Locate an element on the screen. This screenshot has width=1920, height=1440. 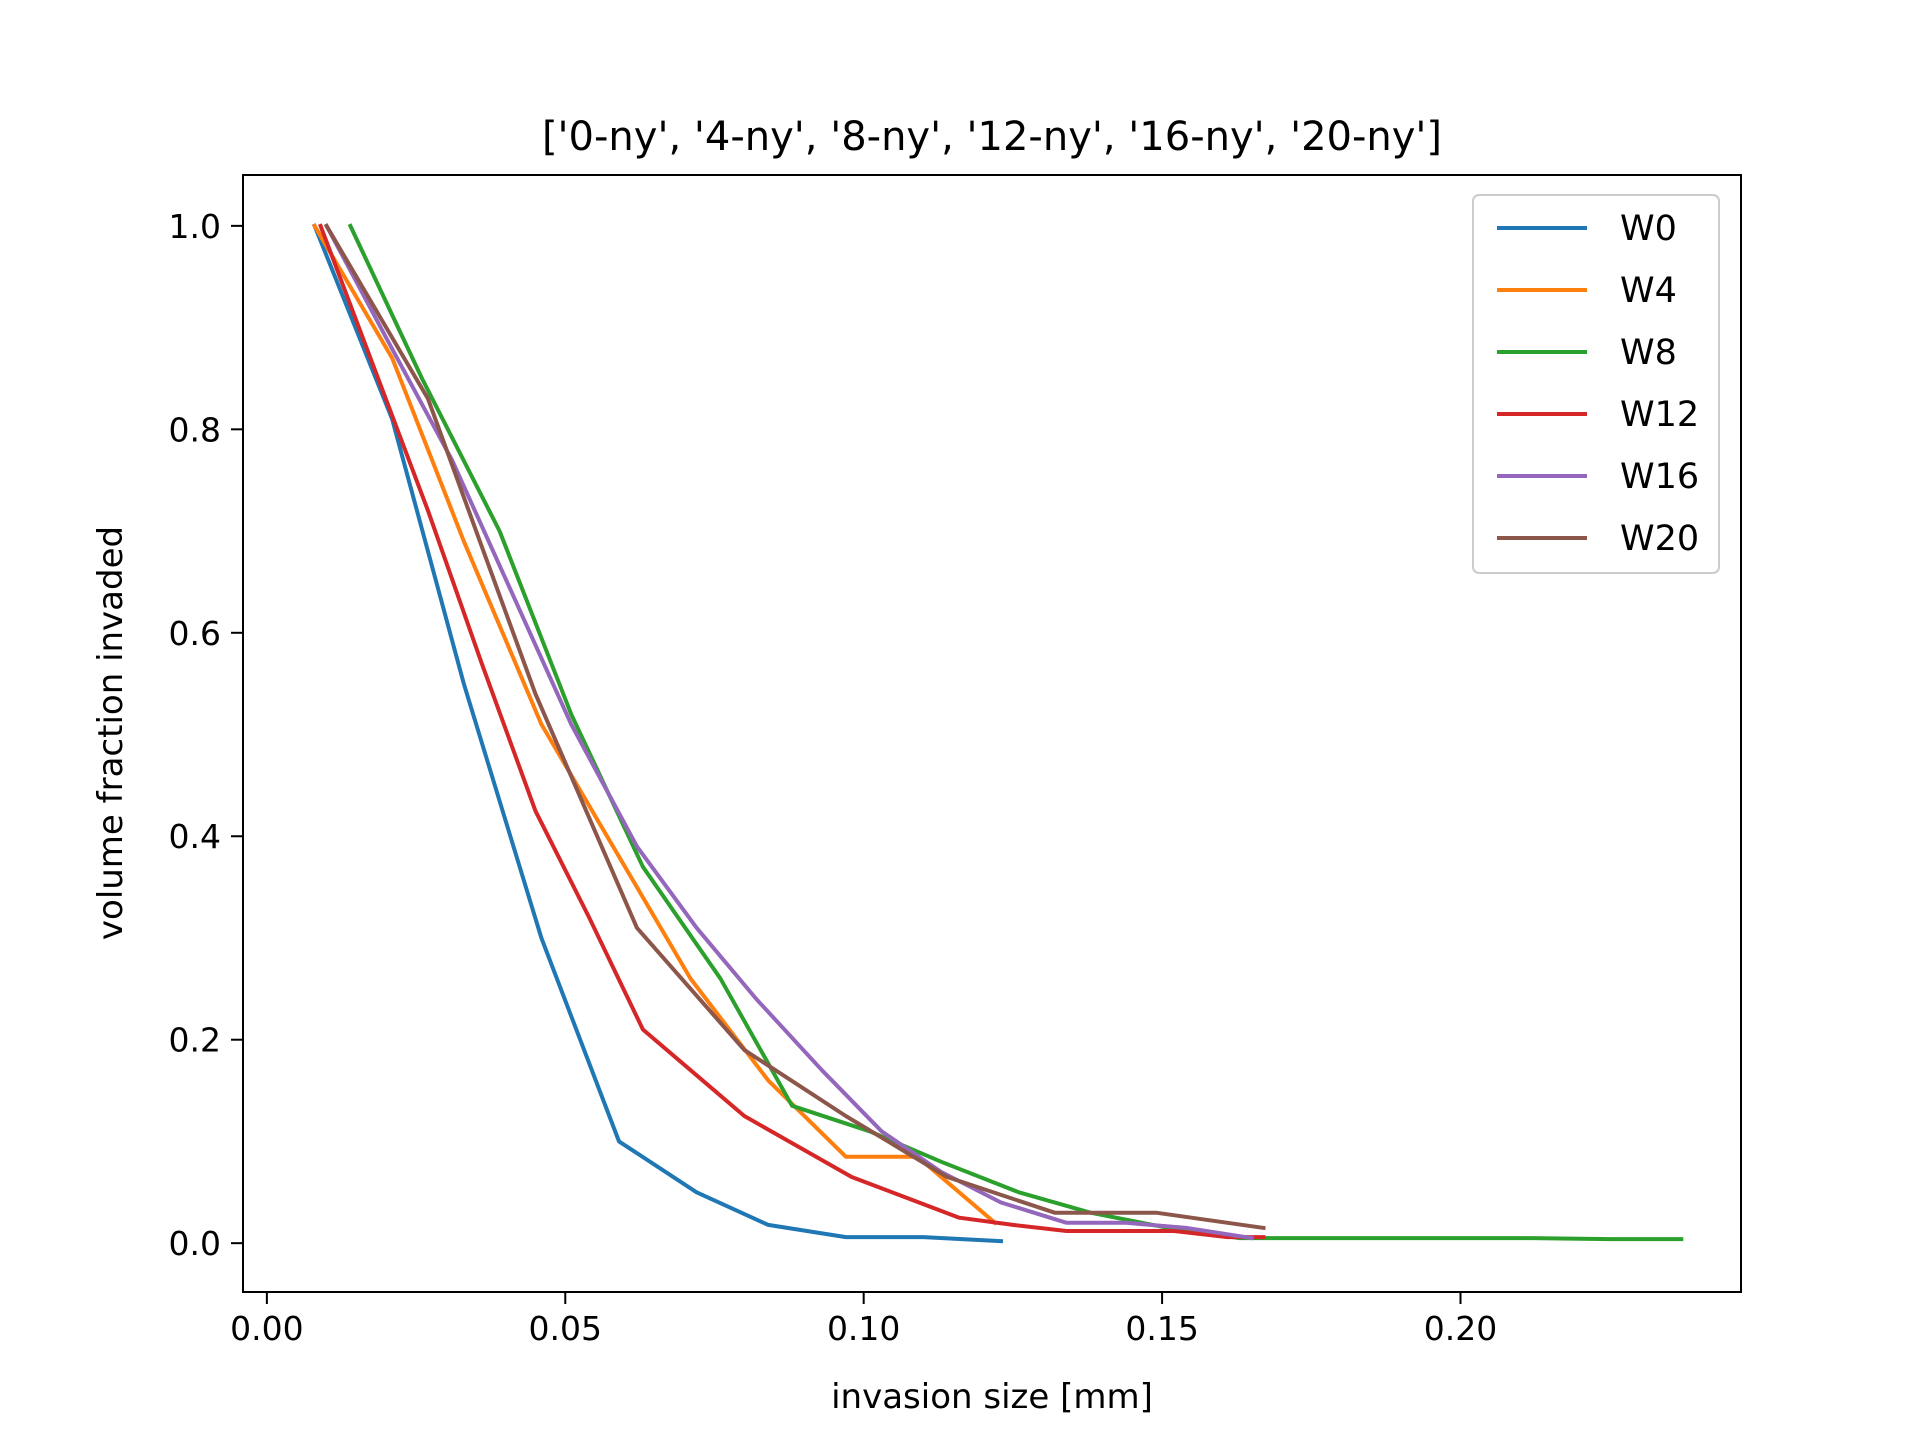
x-tick-label: 0.15 is located at coordinates (1161, 1328).